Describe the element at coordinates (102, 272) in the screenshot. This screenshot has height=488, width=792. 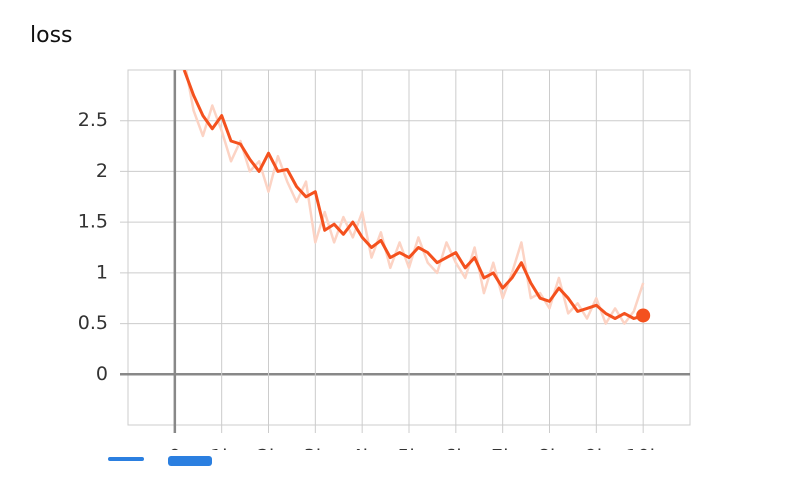
I see `y-tick-label: 1` at that location.